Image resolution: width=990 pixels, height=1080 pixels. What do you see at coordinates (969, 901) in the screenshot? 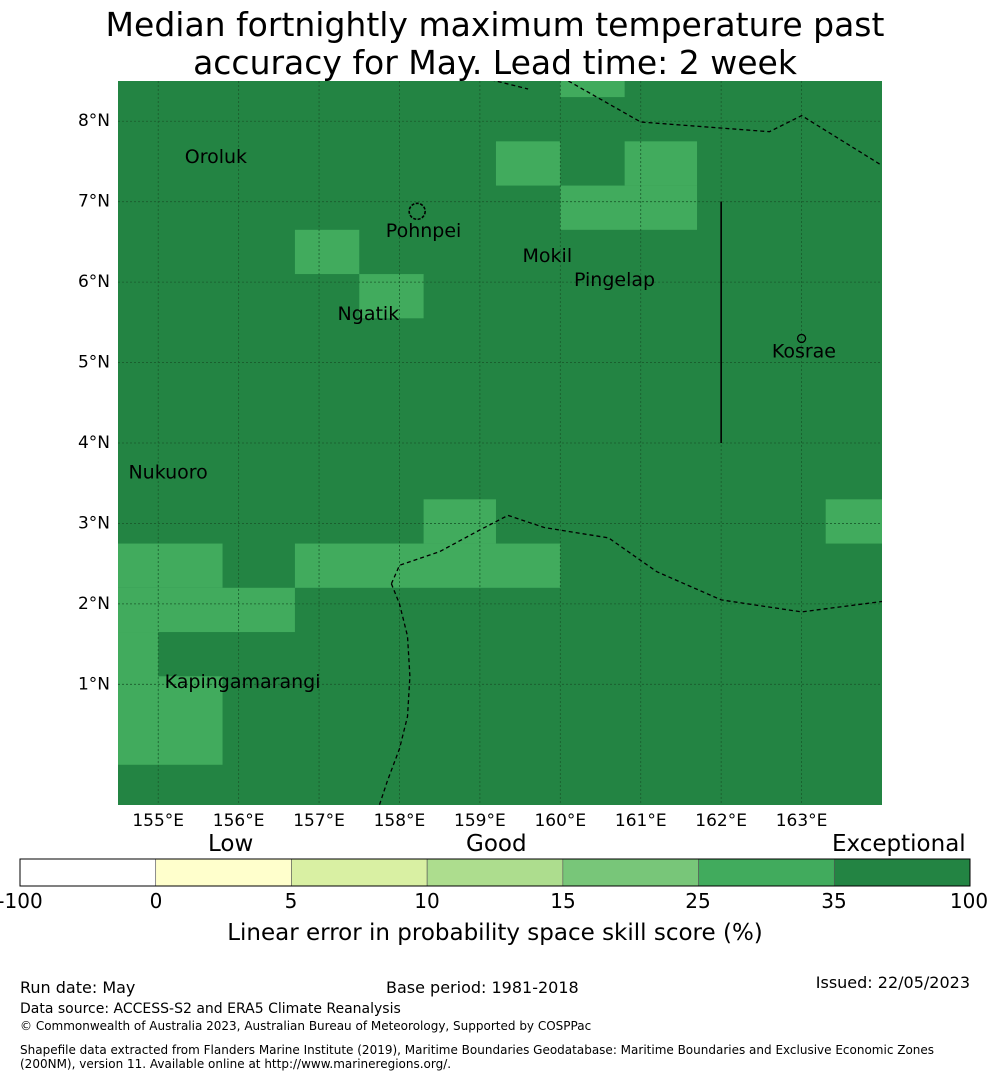
I see `colorbar-tick: 100` at bounding box center [969, 901].